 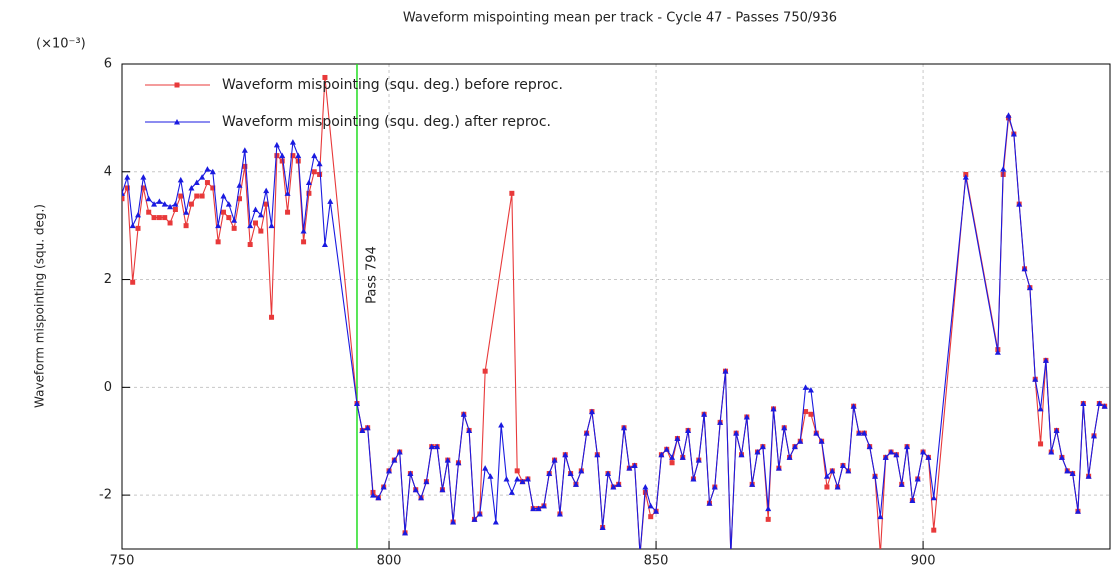 What do you see at coordinates (108, 279) in the screenshot?
I see `y-tick-label: 2` at bounding box center [108, 279].